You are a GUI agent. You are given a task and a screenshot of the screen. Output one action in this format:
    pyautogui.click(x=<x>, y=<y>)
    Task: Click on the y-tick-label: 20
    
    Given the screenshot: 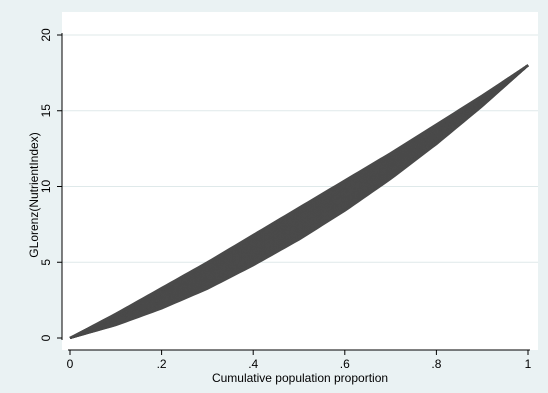 What is the action you would take?
    pyautogui.click(x=46, y=35)
    